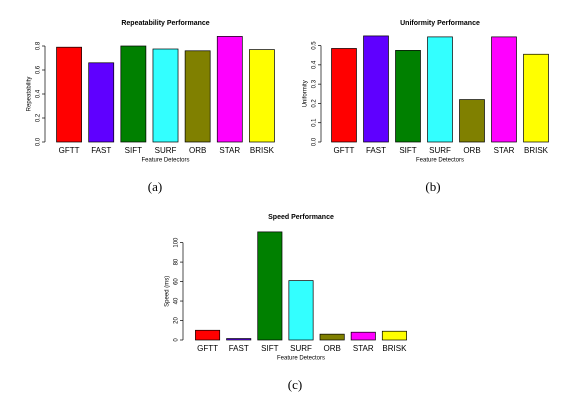  I want to click on y-axis-label: Repeatability, so click(30, 94).